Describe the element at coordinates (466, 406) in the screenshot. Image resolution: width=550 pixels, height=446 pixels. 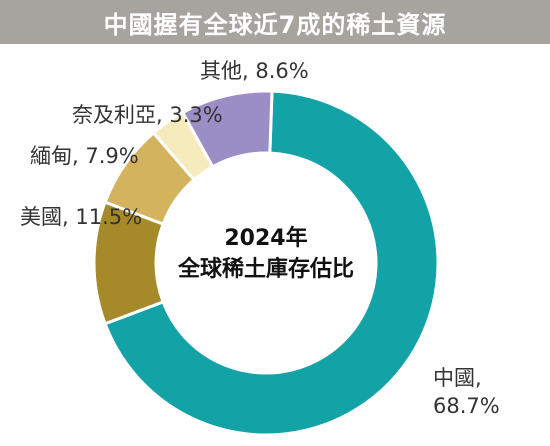
I see `slice-label-1-line-2: 68.7%` at that location.